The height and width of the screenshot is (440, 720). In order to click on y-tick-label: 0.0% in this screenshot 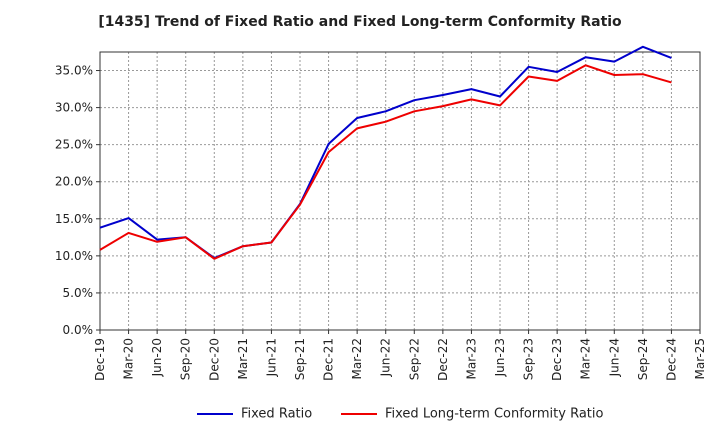, I will do `click(78, 330)`.